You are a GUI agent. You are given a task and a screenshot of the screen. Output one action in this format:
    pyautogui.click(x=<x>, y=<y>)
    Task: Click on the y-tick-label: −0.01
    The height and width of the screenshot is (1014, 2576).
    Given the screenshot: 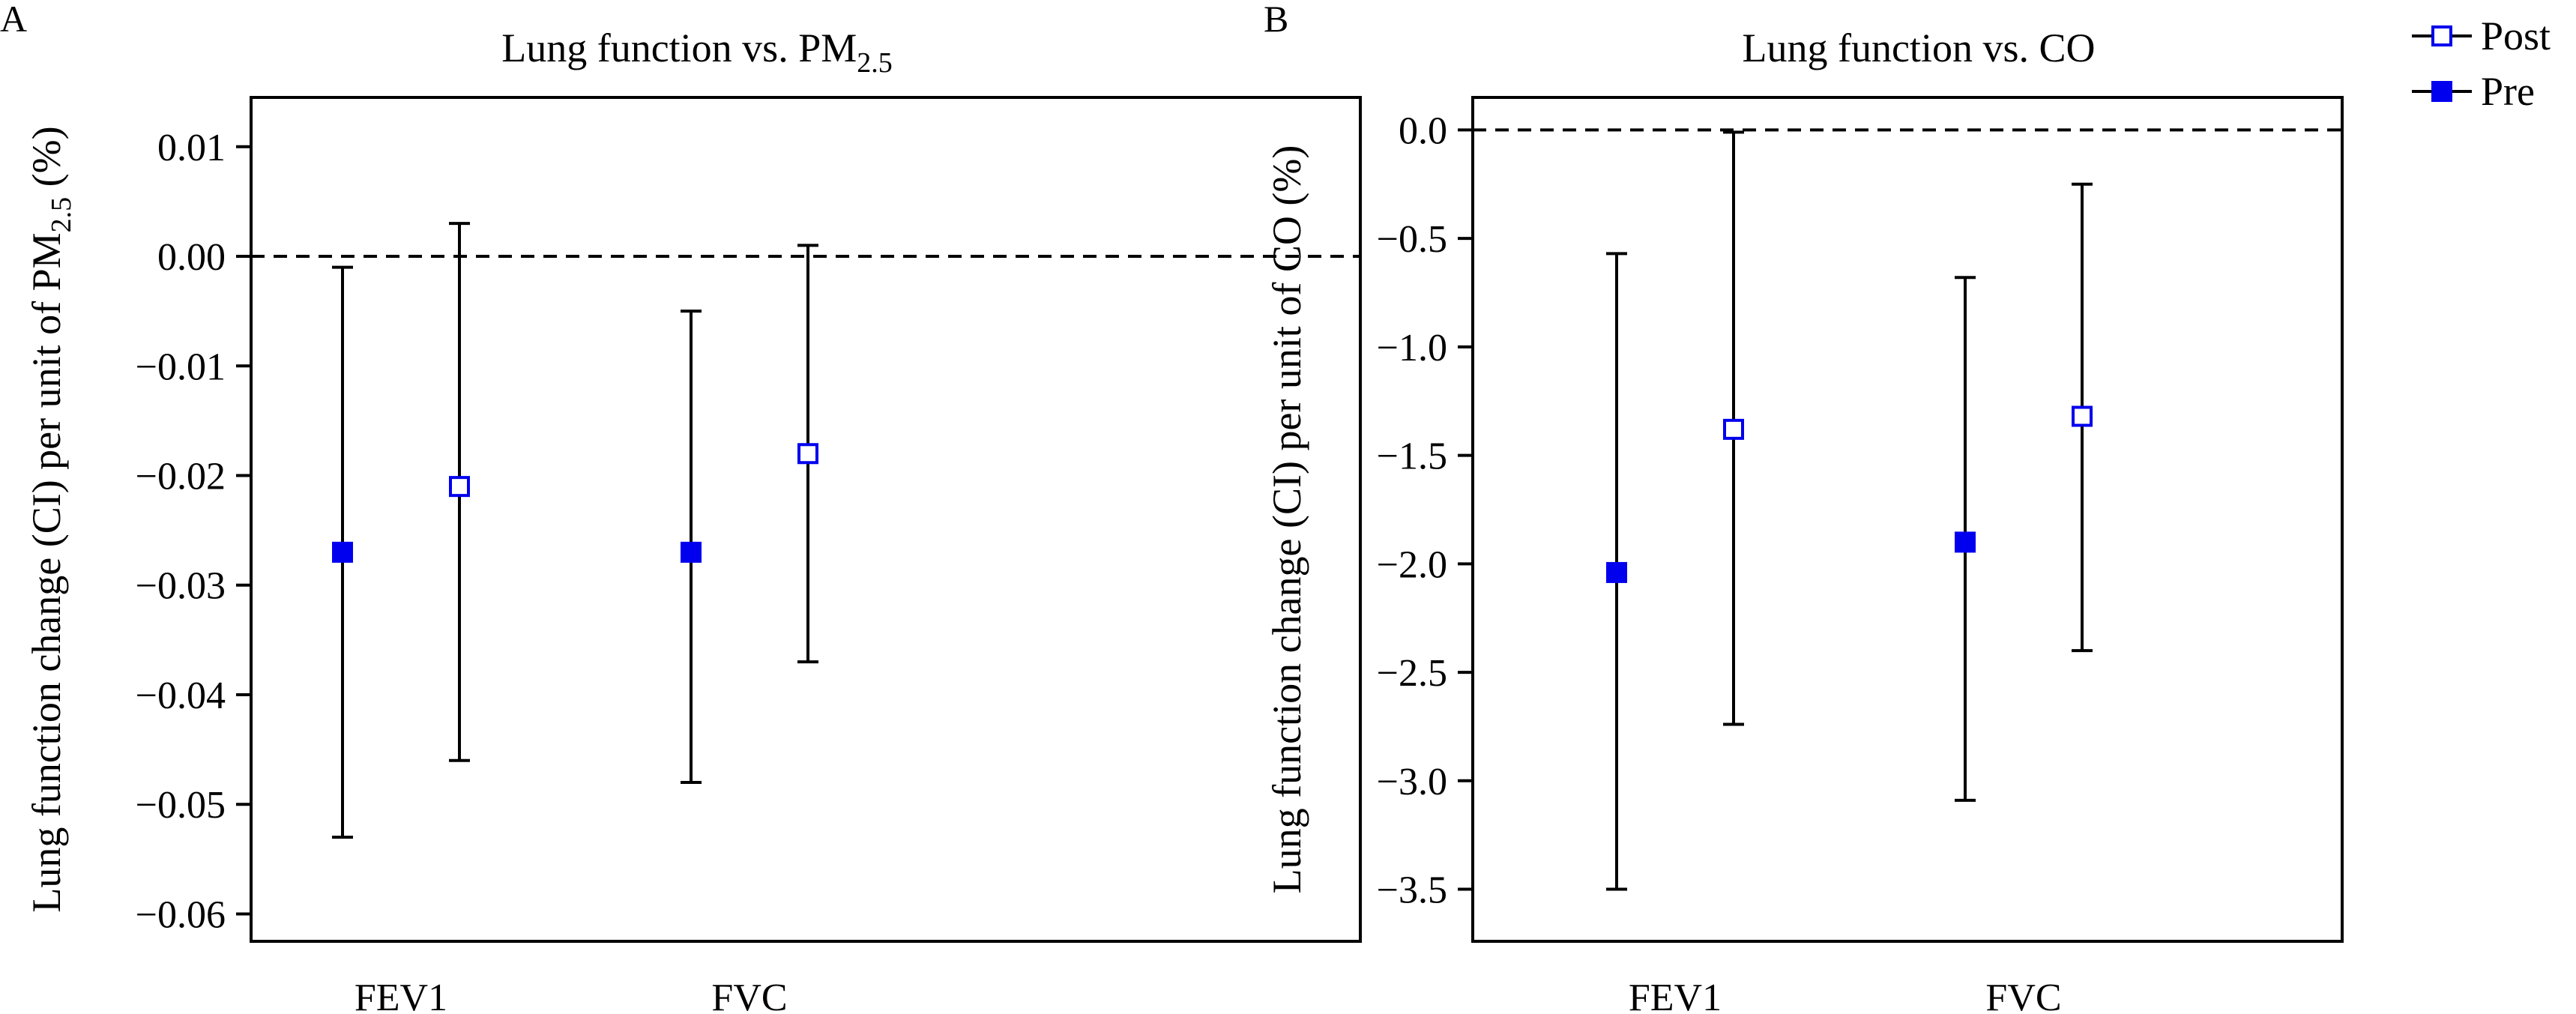 What is the action you would take?
    pyautogui.click(x=181, y=366)
    